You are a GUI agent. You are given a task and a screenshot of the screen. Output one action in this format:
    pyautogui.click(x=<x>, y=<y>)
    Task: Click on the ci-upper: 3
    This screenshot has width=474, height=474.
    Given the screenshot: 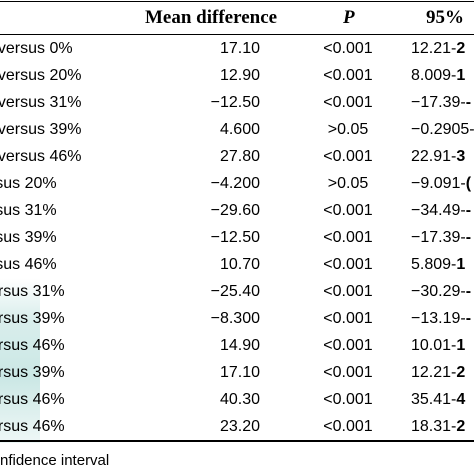 What is the action you would take?
    pyautogui.click(x=461, y=156)
    